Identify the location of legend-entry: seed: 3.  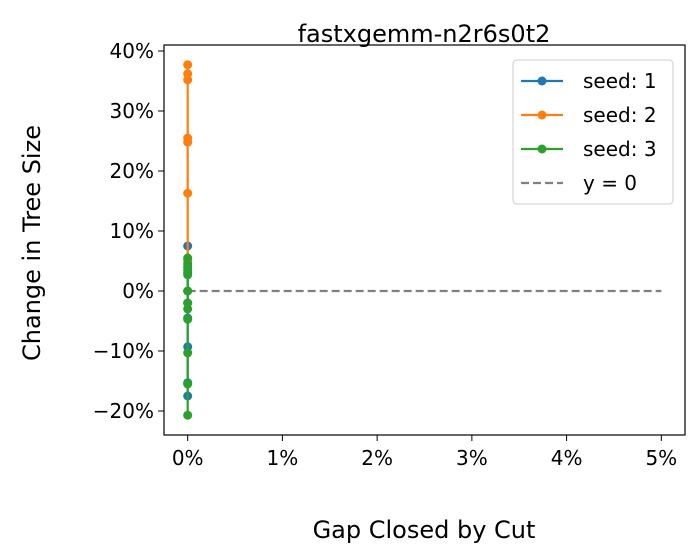
(589, 149).